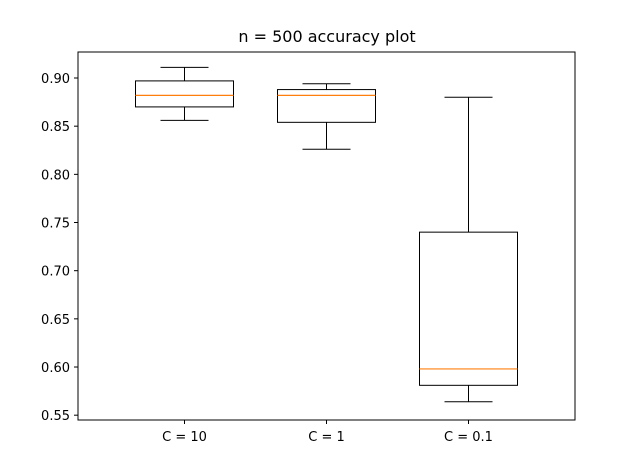 This screenshot has width=620, height=462. Describe the element at coordinates (468, 437) in the screenshot. I see `x-tick-label: C = 0.1` at that location.